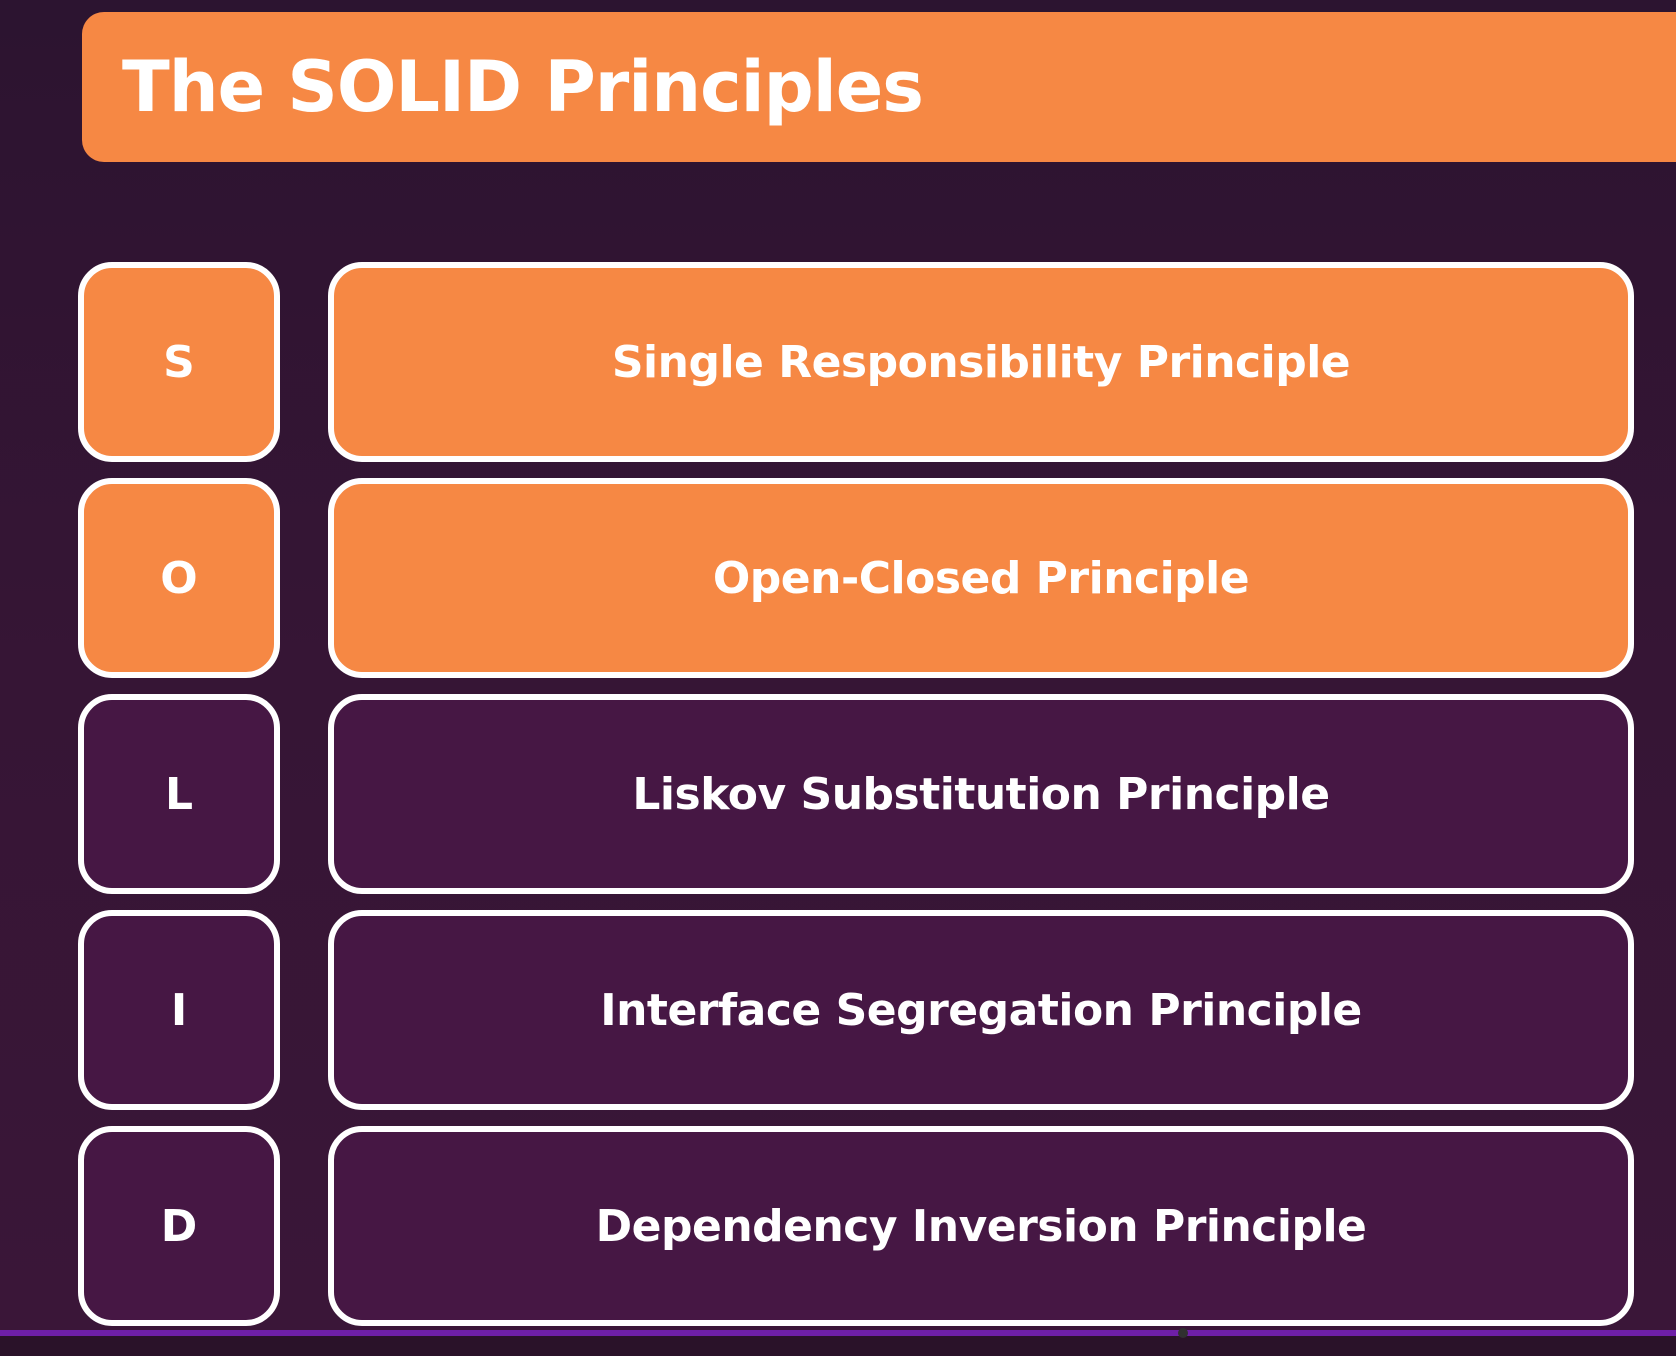 The height and width of the screenshot is (1356, 1676). I want to click on principle-row-s: S Single Responsibility Principle, so click(857, 362).